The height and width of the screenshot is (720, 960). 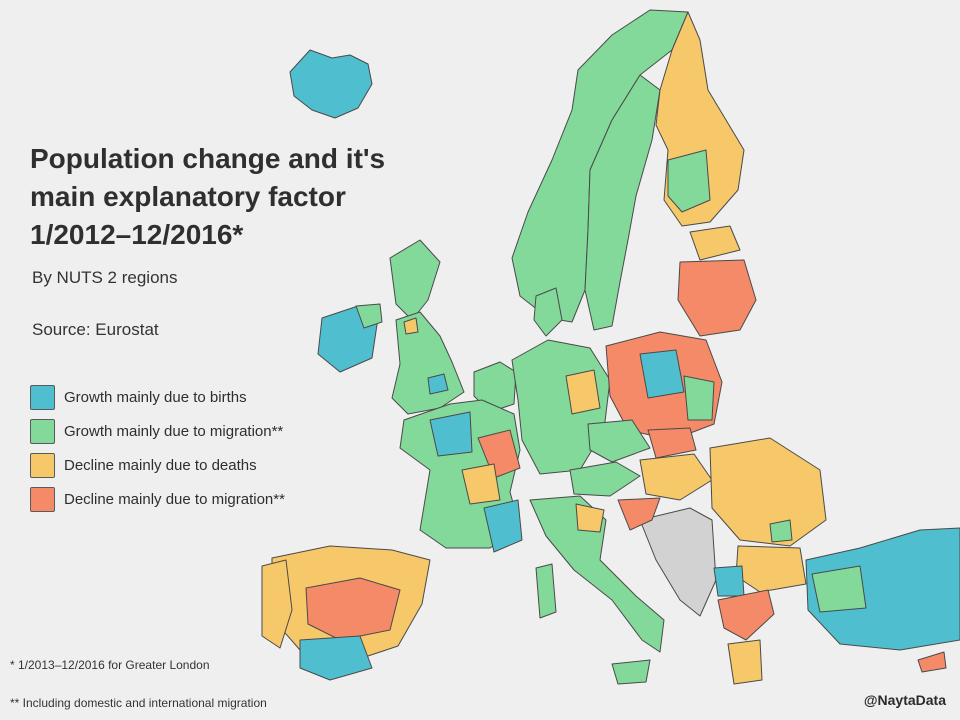 What do you see at coordinates (631, 672) in the screenshot?
I see `region-sicily` at bounding box center [631, 672].